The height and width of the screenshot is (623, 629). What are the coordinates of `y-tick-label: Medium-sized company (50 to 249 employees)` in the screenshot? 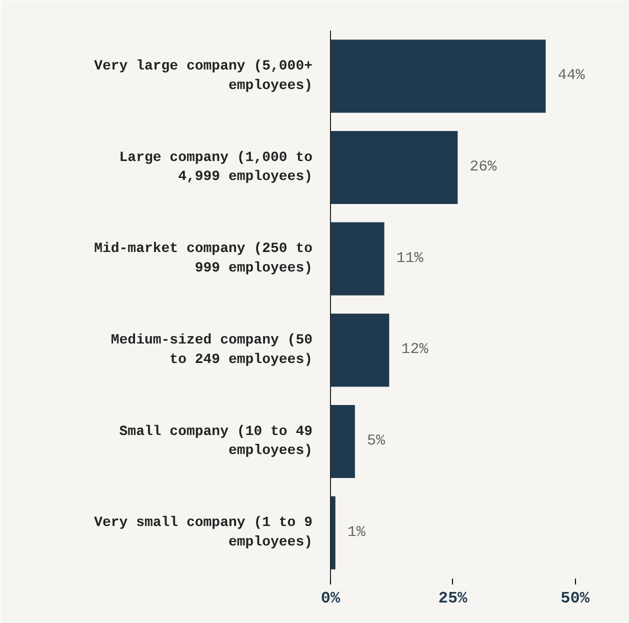 It's located at (211, 350).